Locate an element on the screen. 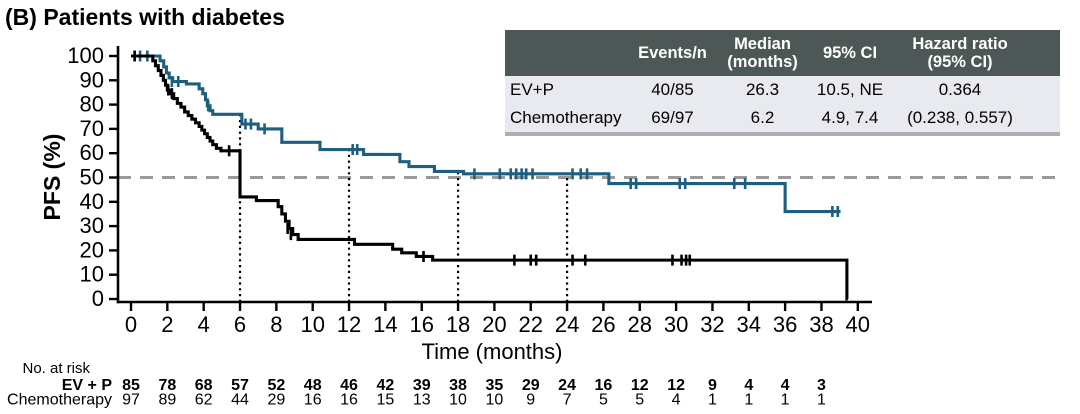 The height and width of the screenshot is (414, 1080). y-axis-label: PFS (%) is located at coordinates (52, 177).